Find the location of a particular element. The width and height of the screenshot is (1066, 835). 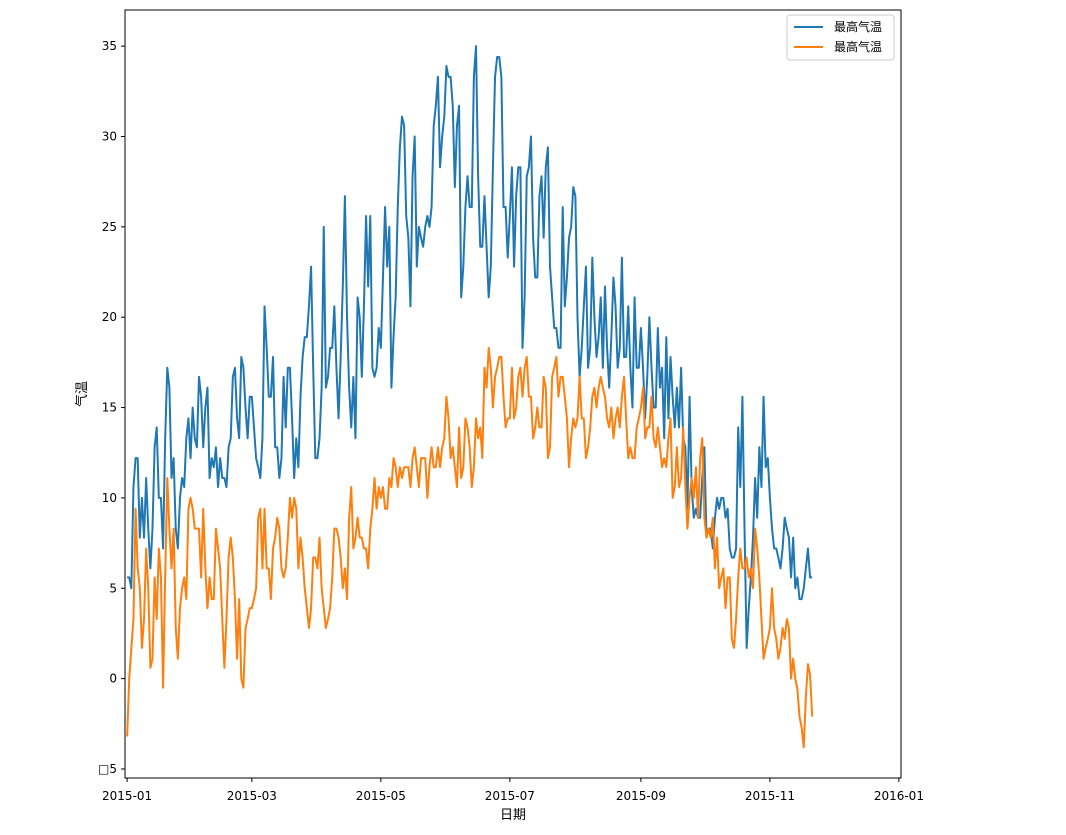

y-tick-label: 0 is located at coordinates (113, 679).